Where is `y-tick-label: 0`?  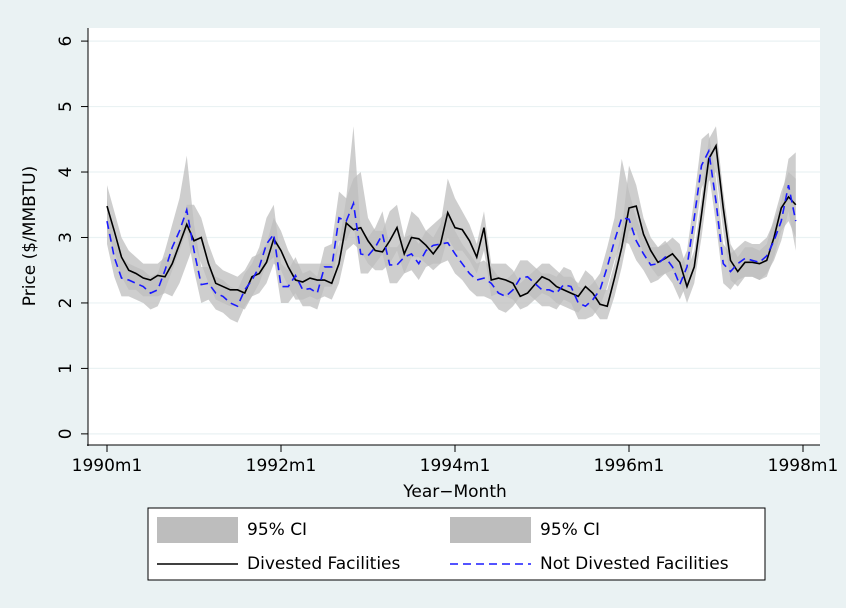
y-tick-label: 0 is located at coordinates (66, 433).